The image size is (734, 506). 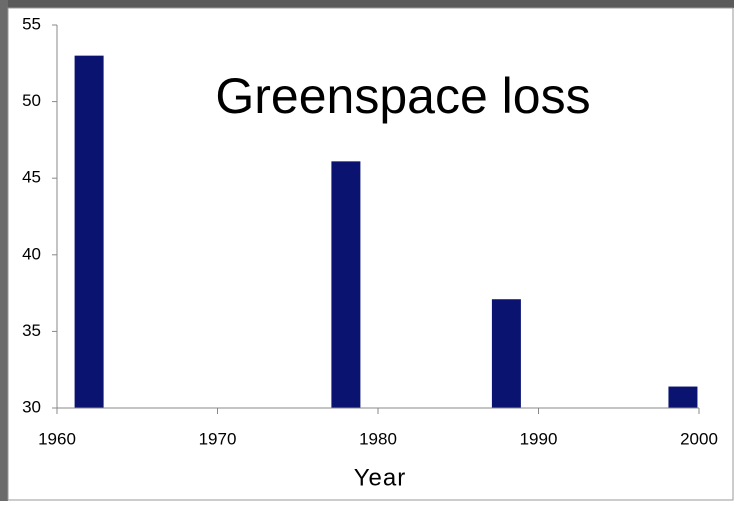 What do you see at coordinates (31, 406) in the screenshot?
I see `y-tick-label: 30` at bounding box center [31, 406].